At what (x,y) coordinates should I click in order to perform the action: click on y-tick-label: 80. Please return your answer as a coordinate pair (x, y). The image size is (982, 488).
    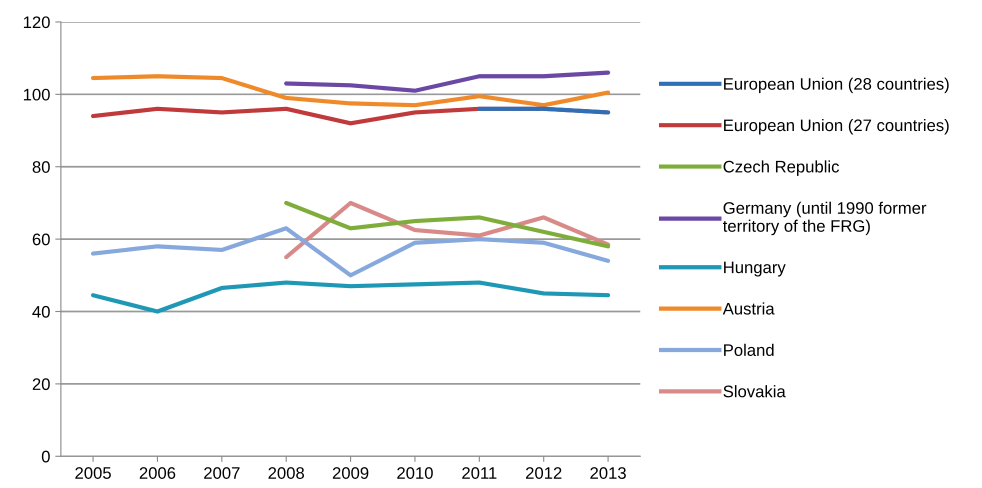
    Looking at the image, I should click on (41, 167).